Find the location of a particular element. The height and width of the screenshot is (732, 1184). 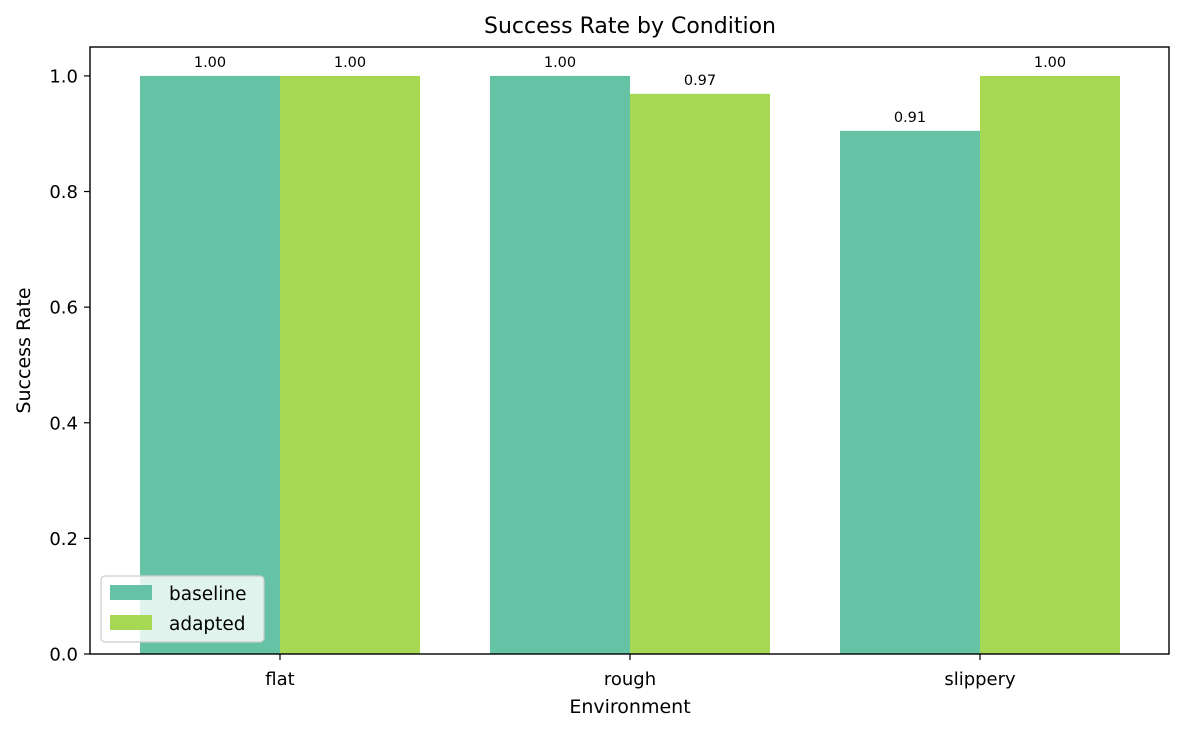

legend-label-adapted: adapted is located at coordinates (207, 624).